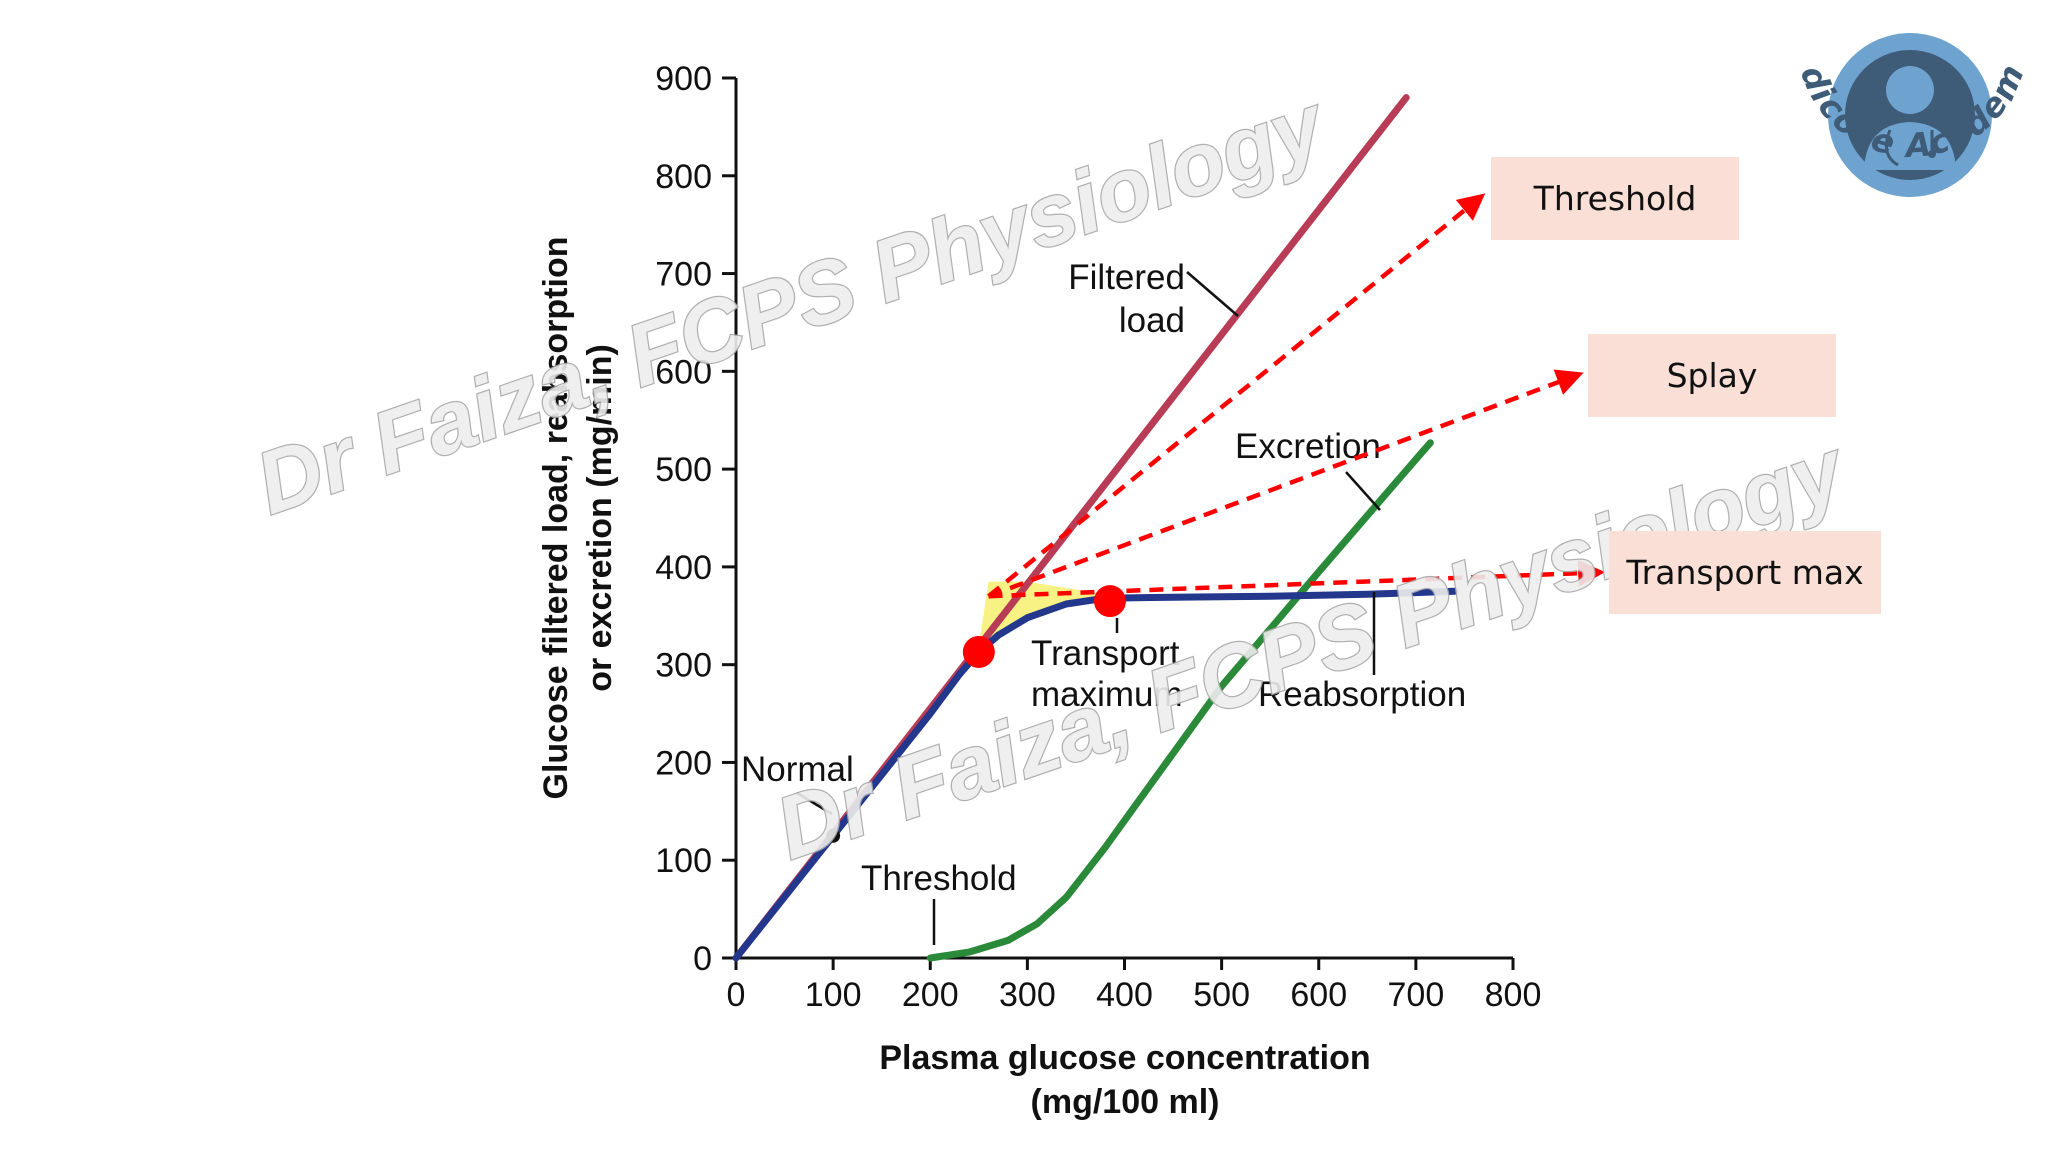  What do you see at coordinates (1109, 601) in the screenshot?
I see `transport-max-point-marker` at bounding box center [1109, 601].